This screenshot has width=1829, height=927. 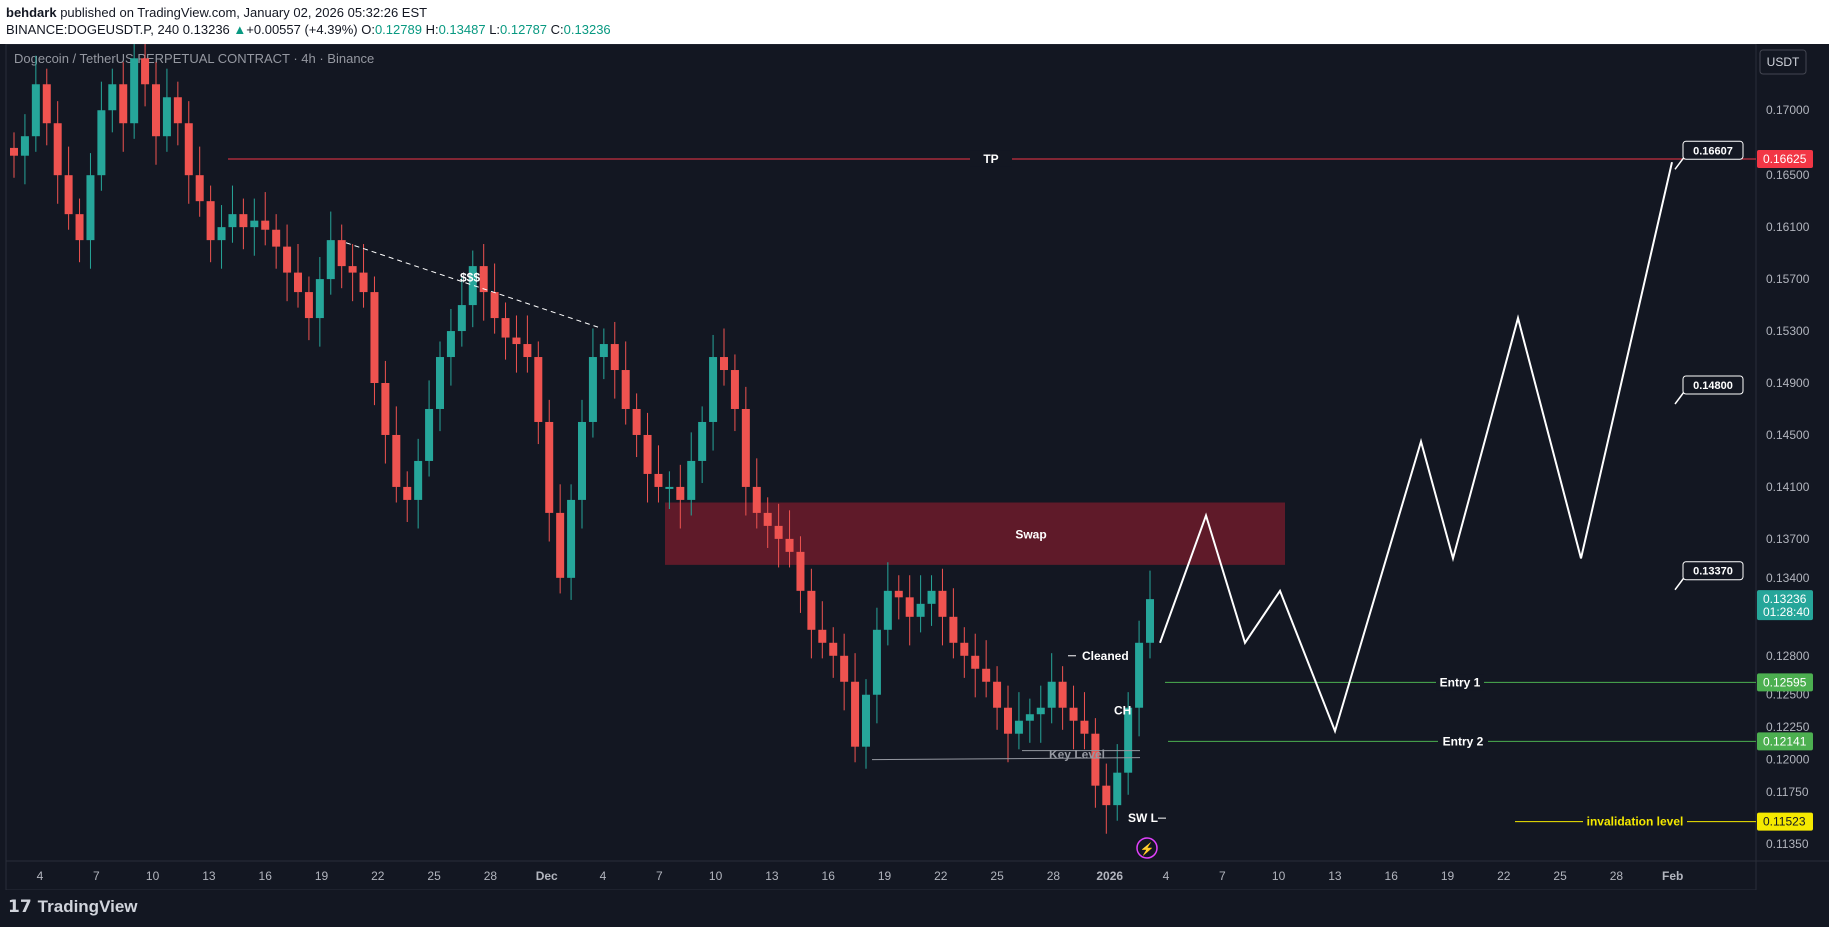 What do you see at coordinates (1788, 110) in the screenshot?
I see `price-tick-label: 0.17000` at bounding box center [1788, 110].